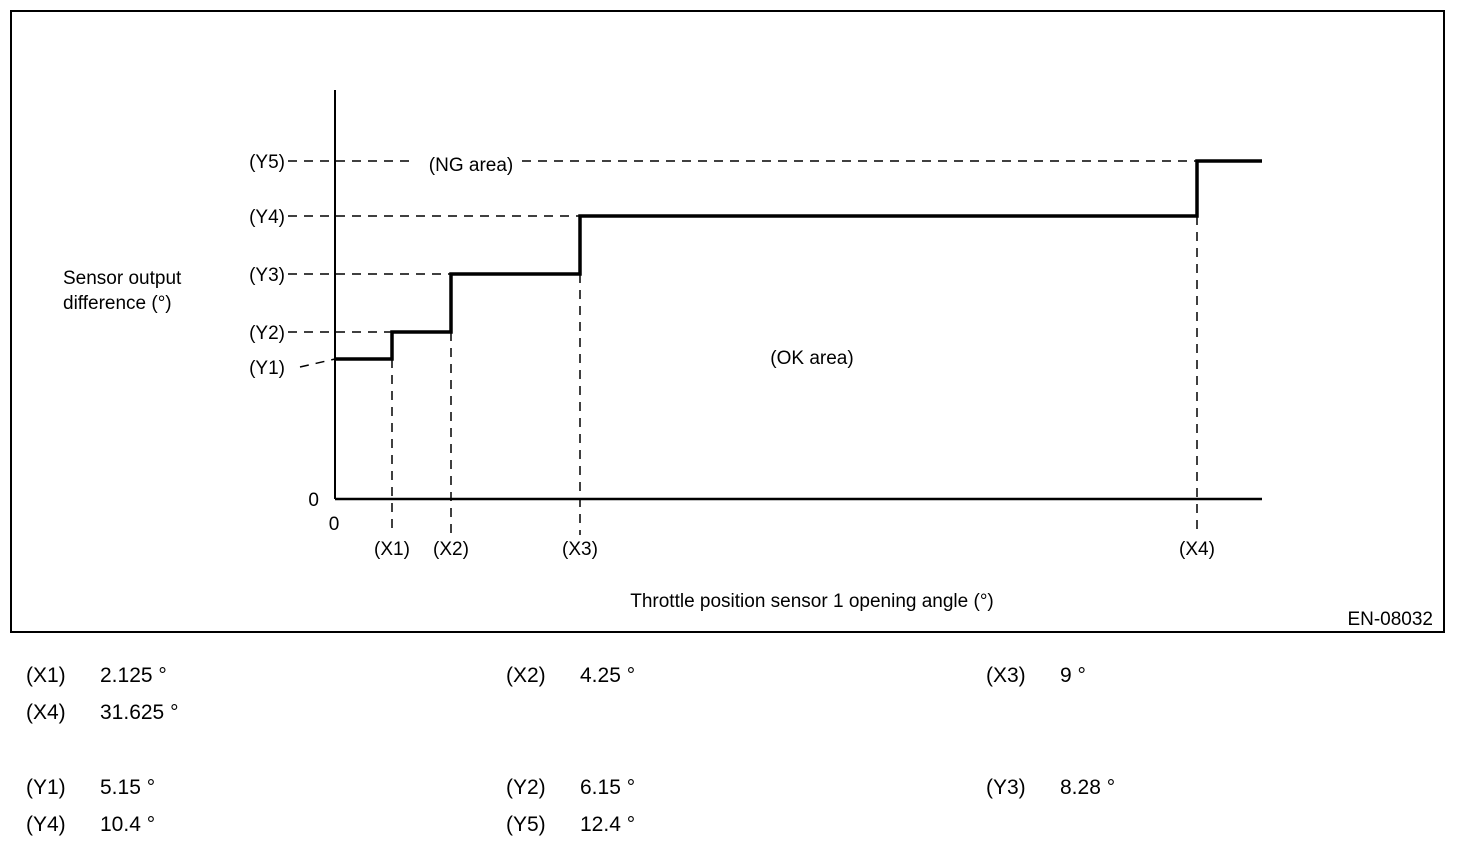  Describe the element at coordinates (96, 676) in the screenshot. I see `legend-x1: (X1) 2.125 °` at that location.